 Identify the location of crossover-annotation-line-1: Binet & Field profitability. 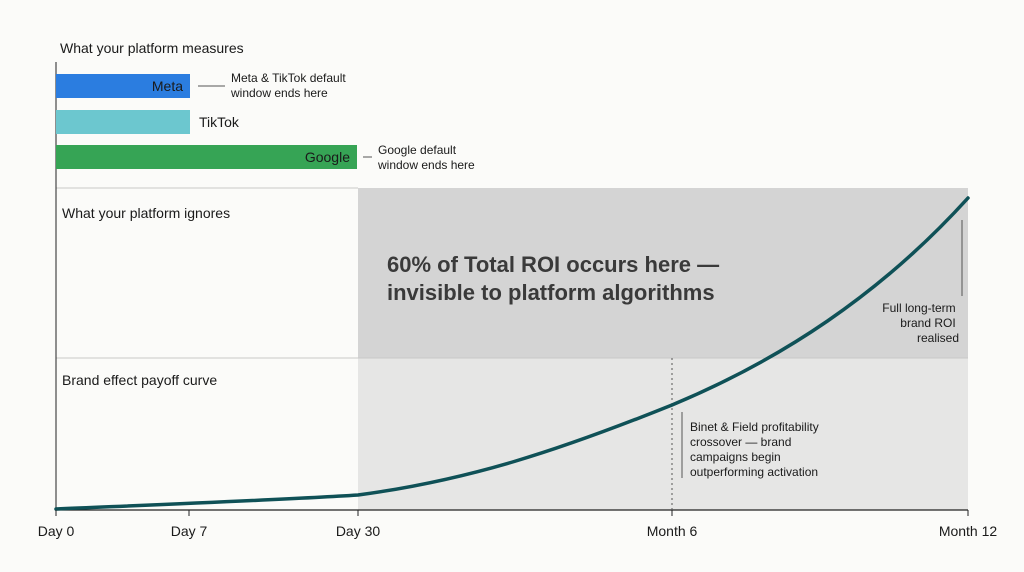
(754, 427).